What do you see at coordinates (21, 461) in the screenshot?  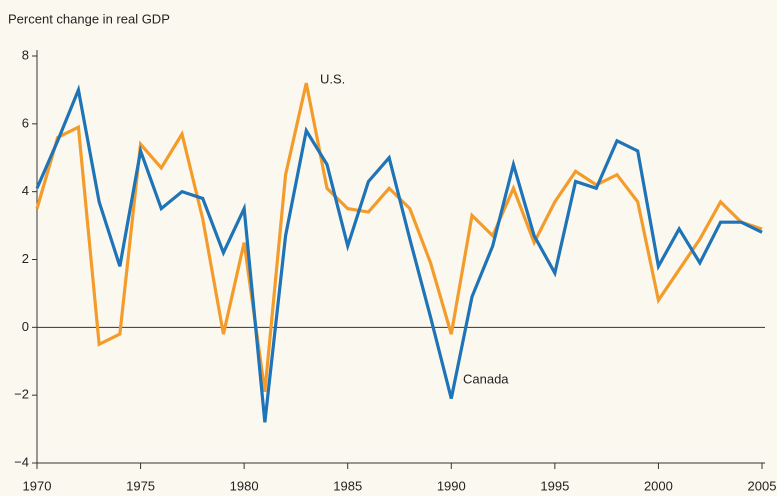 I see `y-tick-label: −4` at bounding box center [21, 461].